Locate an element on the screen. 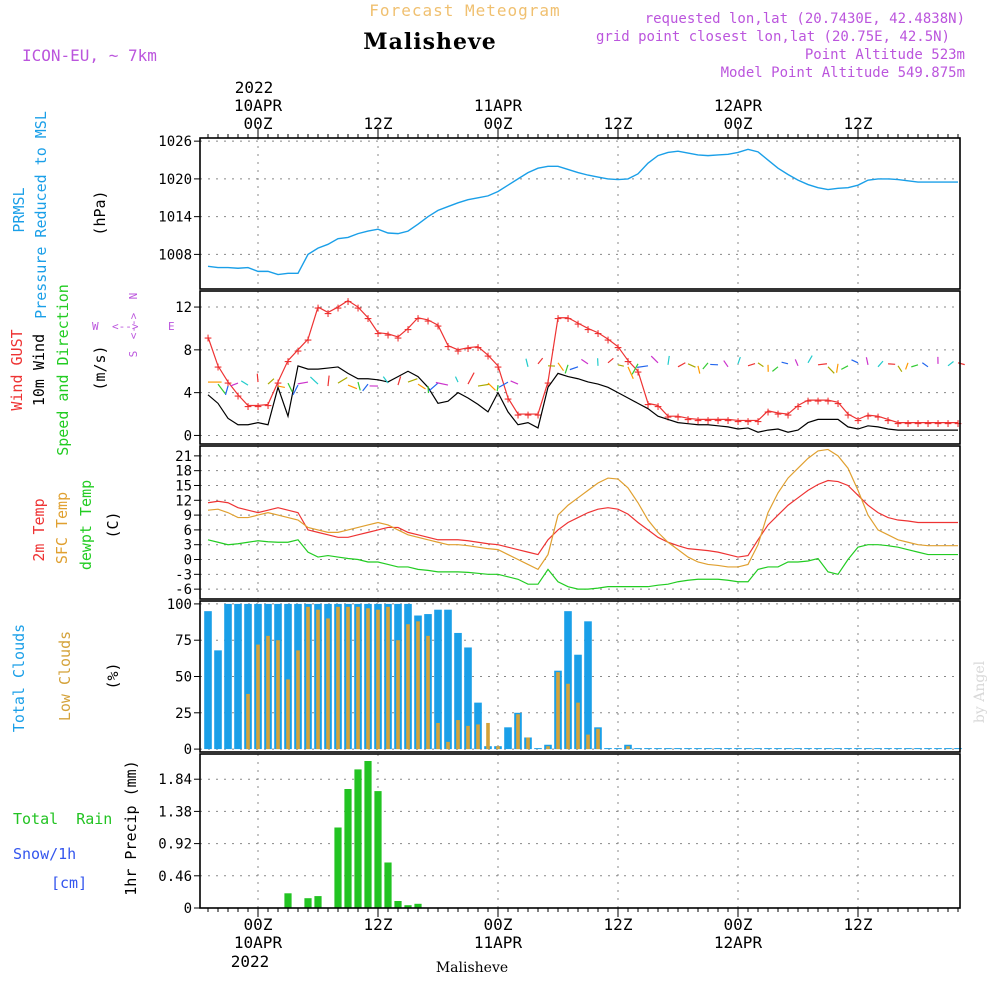 The image size is (1000, 1000). model-altitude: Model Point Altitude 549.875m is located at coordinates (843, 73).